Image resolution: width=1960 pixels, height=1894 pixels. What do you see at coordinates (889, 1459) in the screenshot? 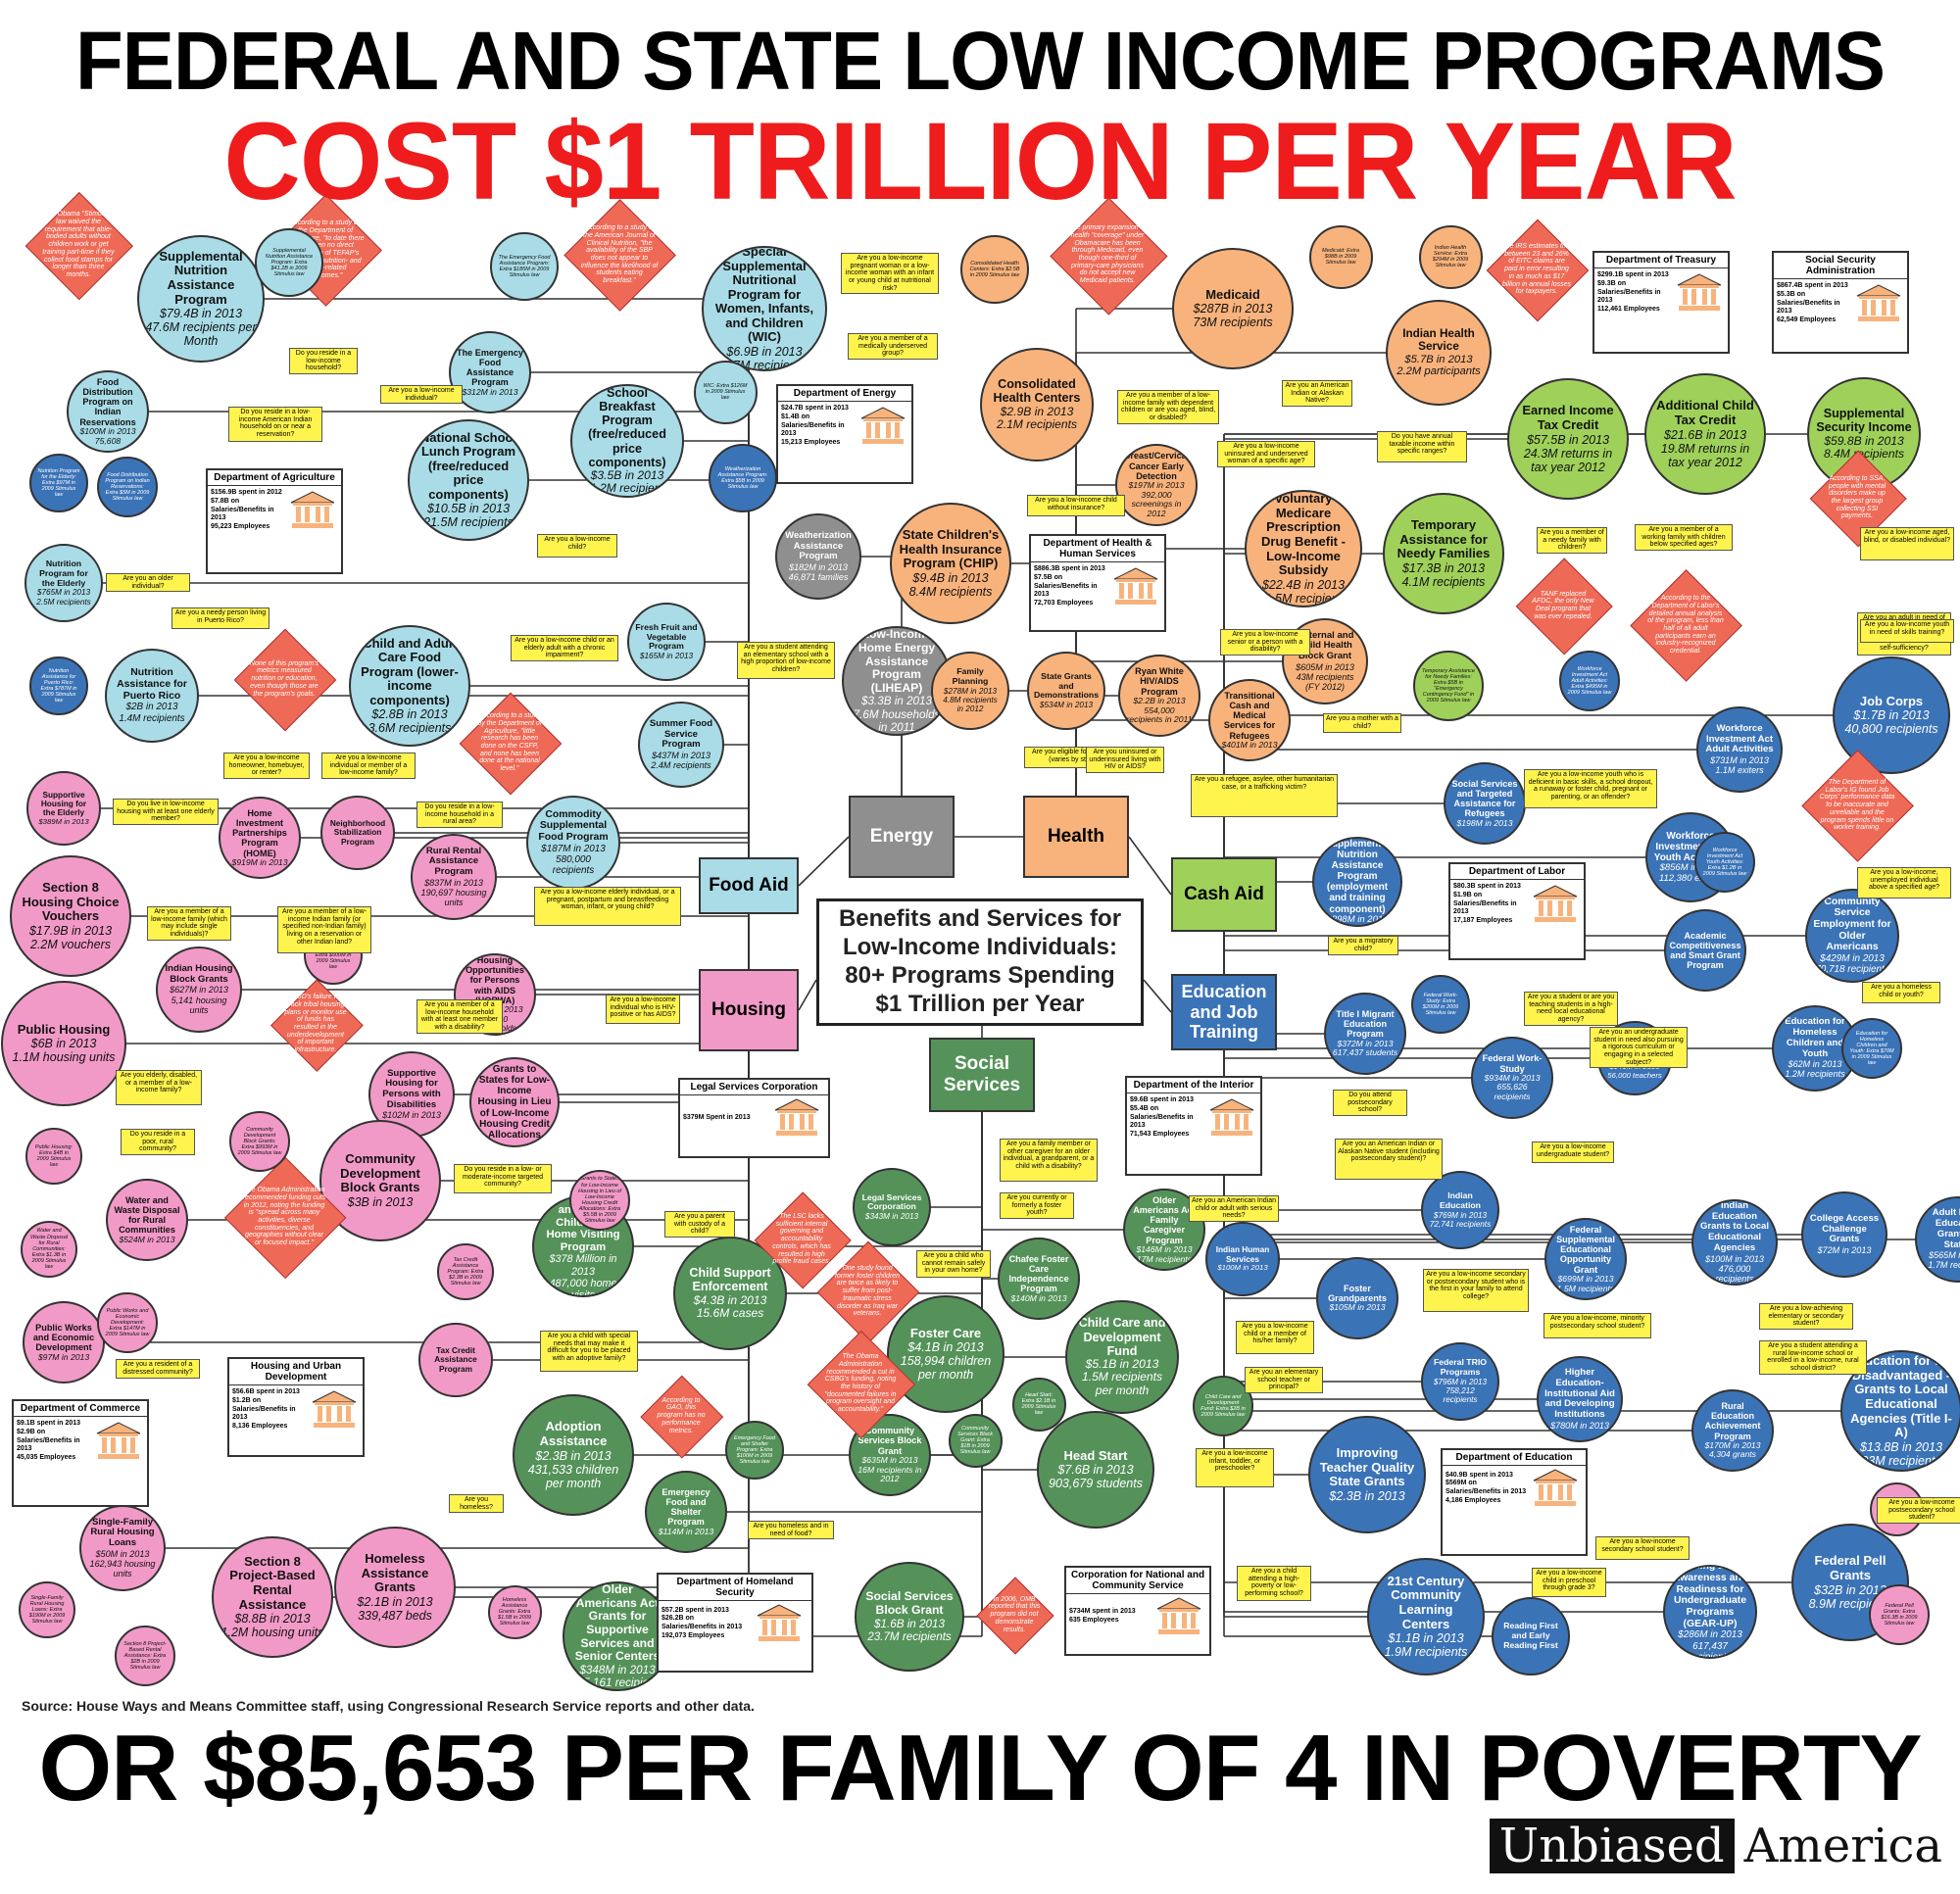
I see `program-spending: $635M in 2013` at bounding box center [889, 1459].